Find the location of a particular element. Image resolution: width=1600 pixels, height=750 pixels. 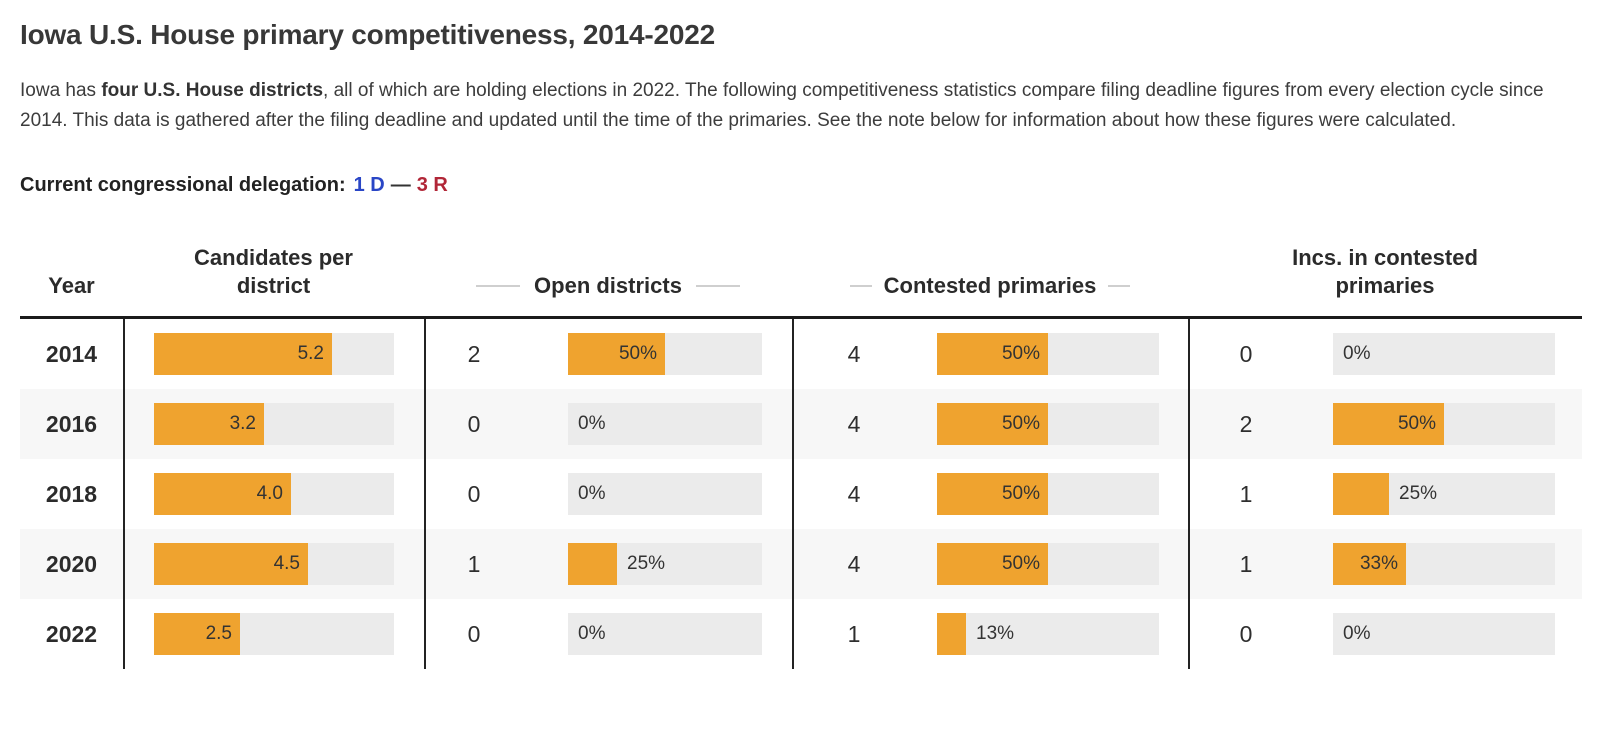

candidates-cell: 4.0 is located at coordinates (273, 494).